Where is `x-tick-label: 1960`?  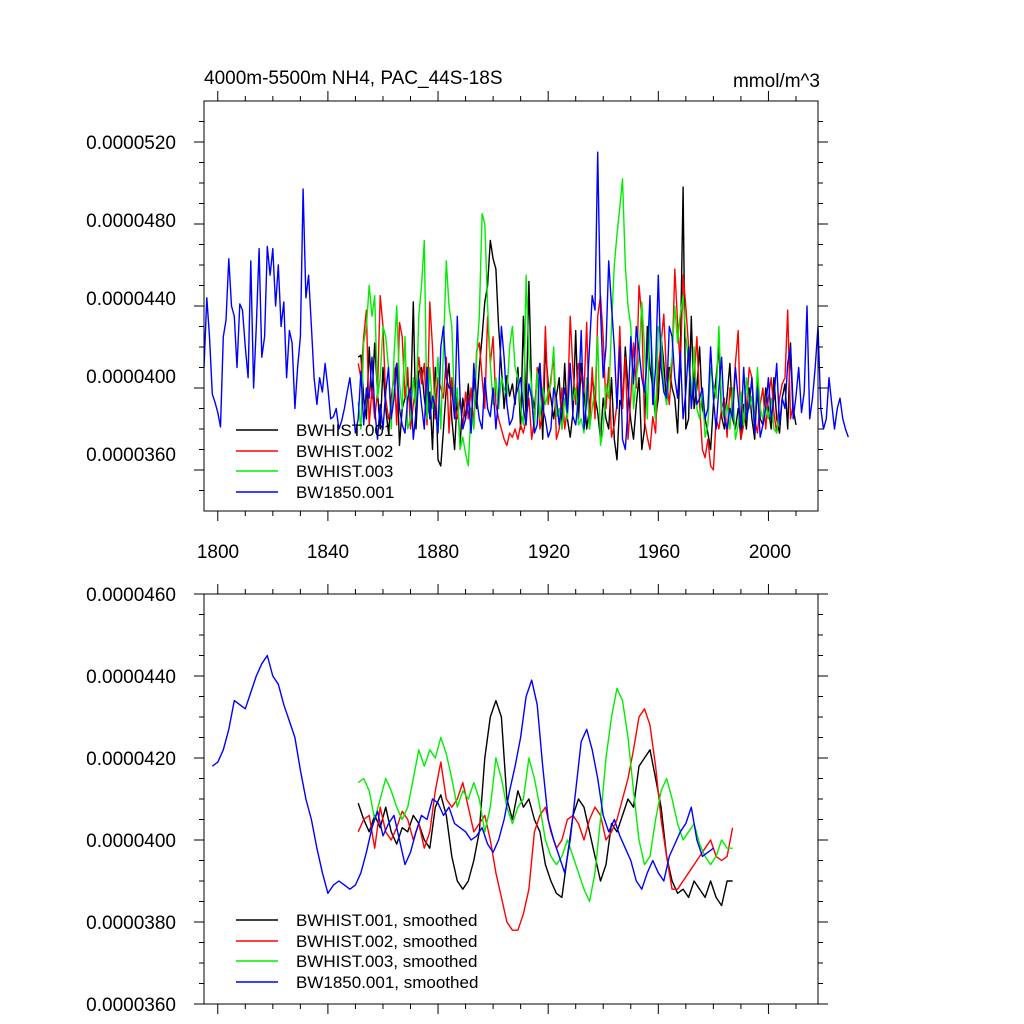
x-tick-label: 1960 is located at coordinates (659, 552).